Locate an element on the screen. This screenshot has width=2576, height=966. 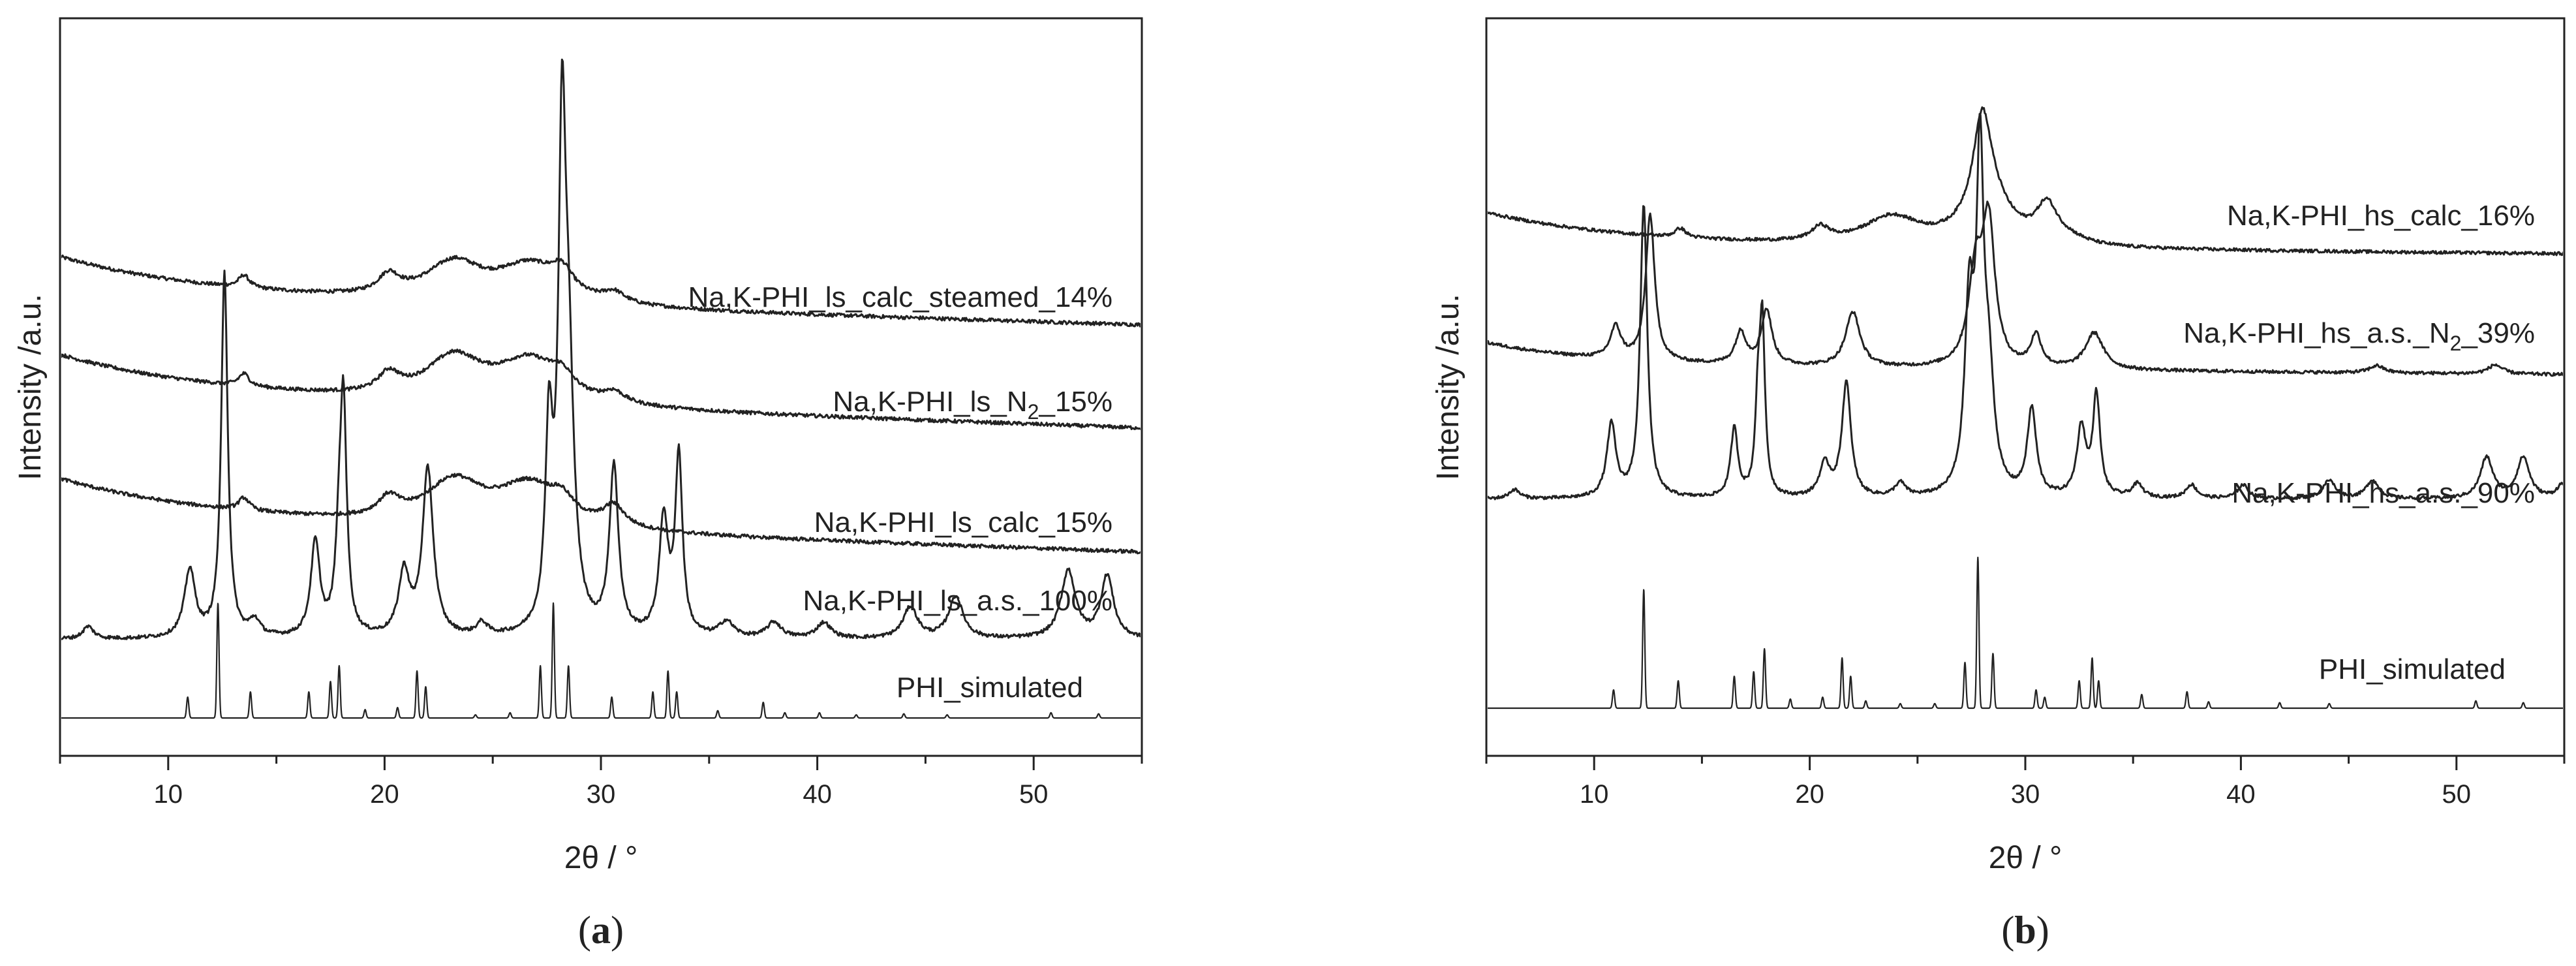
panel-label: (b) is located at coordinates (2025, 930).